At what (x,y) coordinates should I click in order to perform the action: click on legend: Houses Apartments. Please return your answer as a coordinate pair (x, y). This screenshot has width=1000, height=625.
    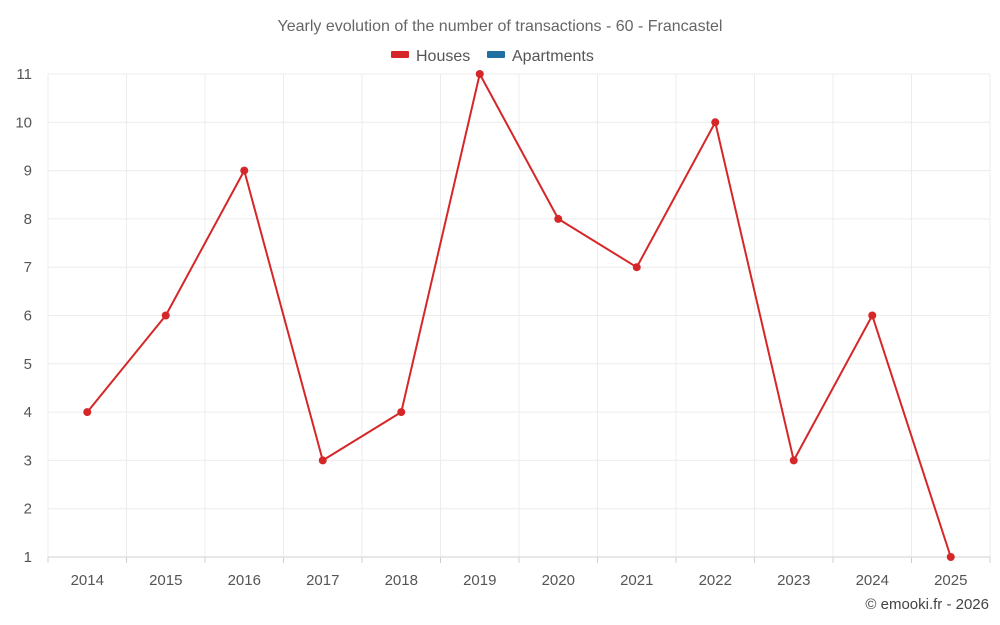
    Looking at the image, I should click on (492, 56).